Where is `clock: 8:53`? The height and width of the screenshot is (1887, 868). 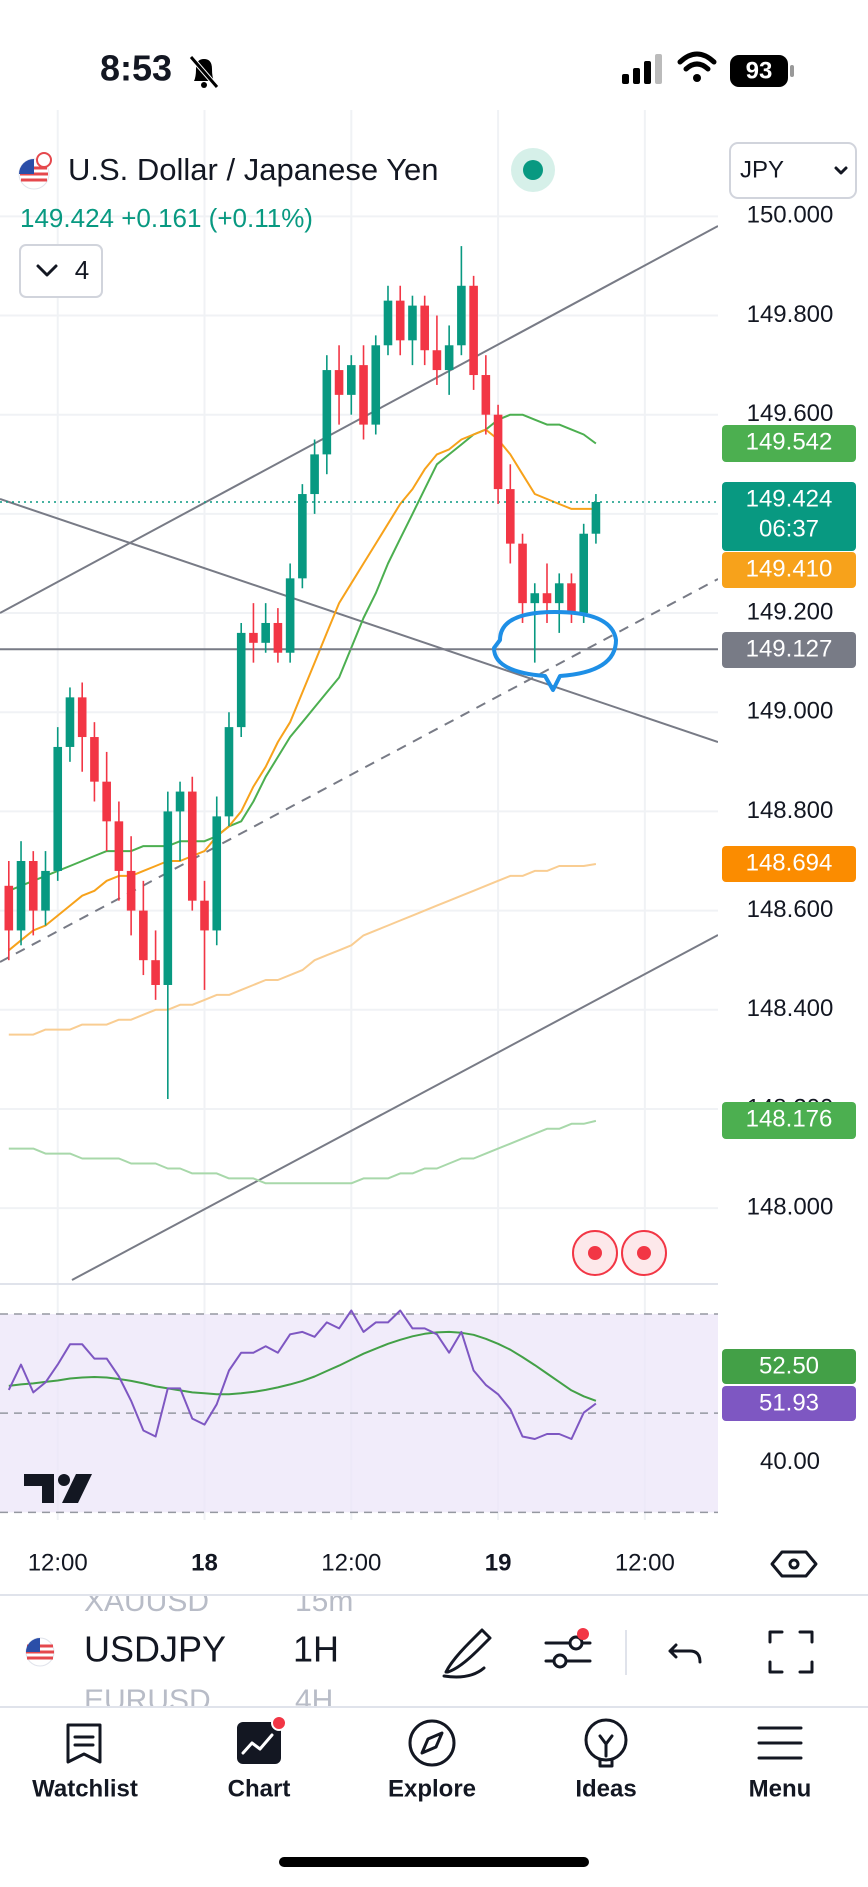 clock: 8:53 is located at coordinates (136, 68).